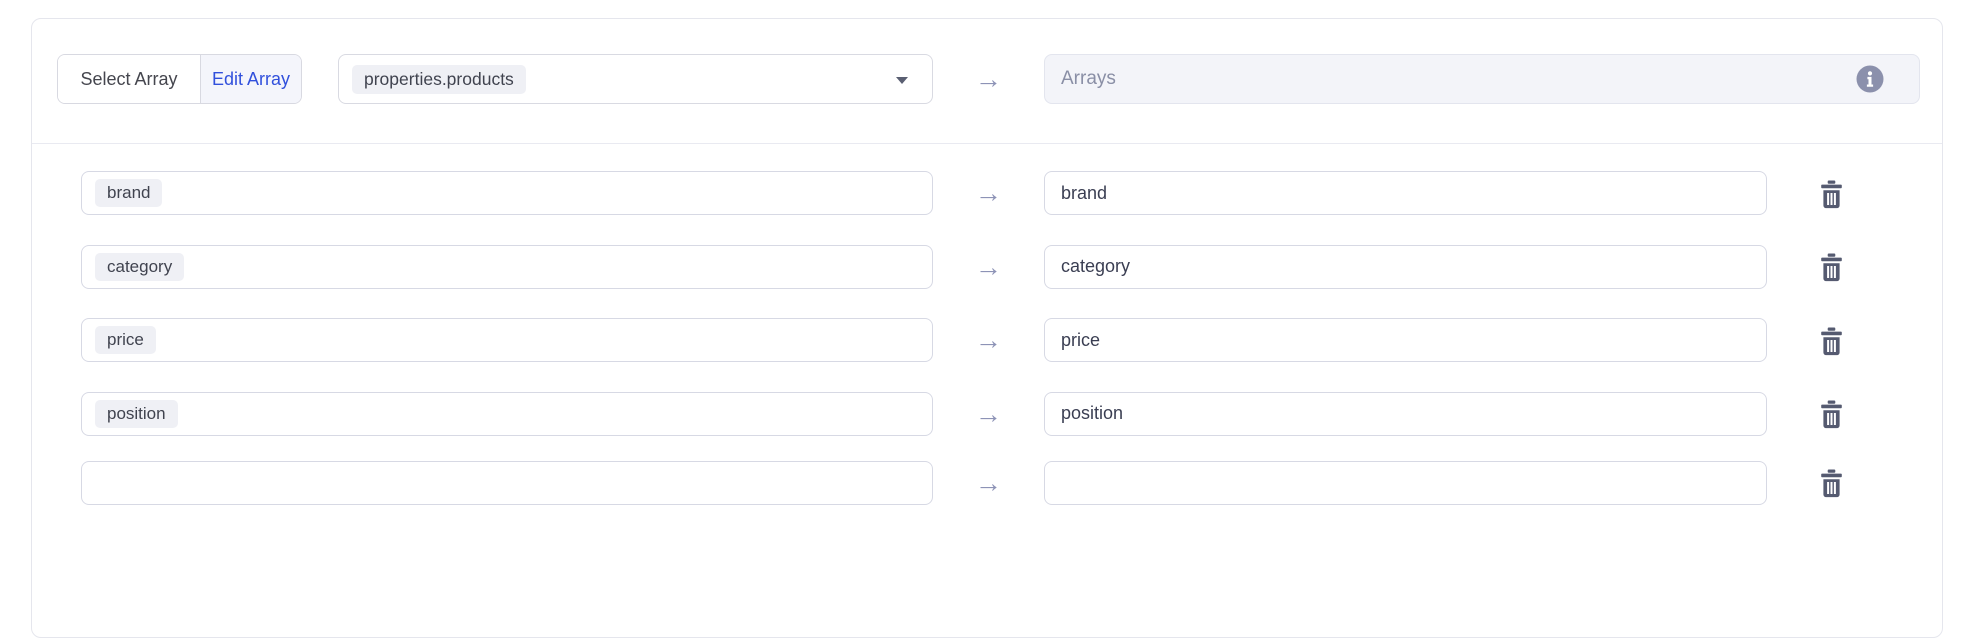  I want to click on source-field: position, so click(507, 413).